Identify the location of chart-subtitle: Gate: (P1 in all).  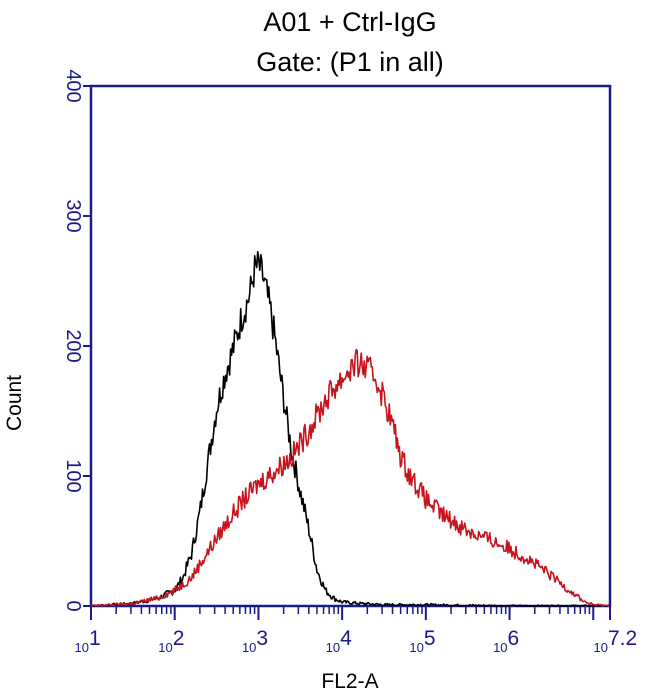
(350, 62).